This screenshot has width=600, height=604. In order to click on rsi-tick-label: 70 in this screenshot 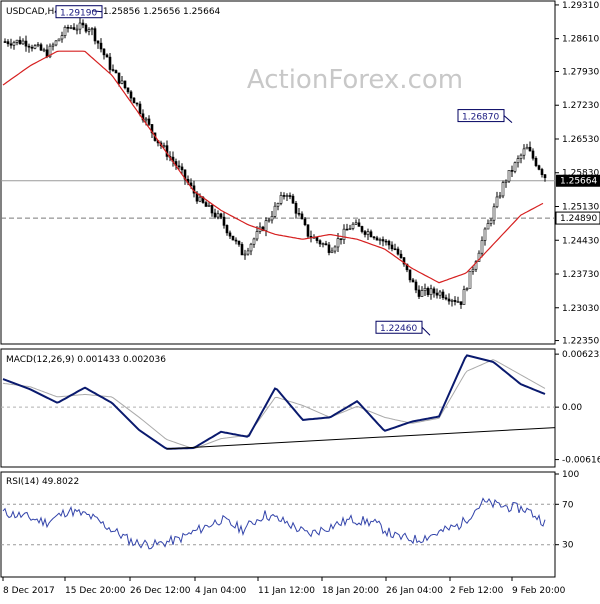, I will do `click(568, 505)`.